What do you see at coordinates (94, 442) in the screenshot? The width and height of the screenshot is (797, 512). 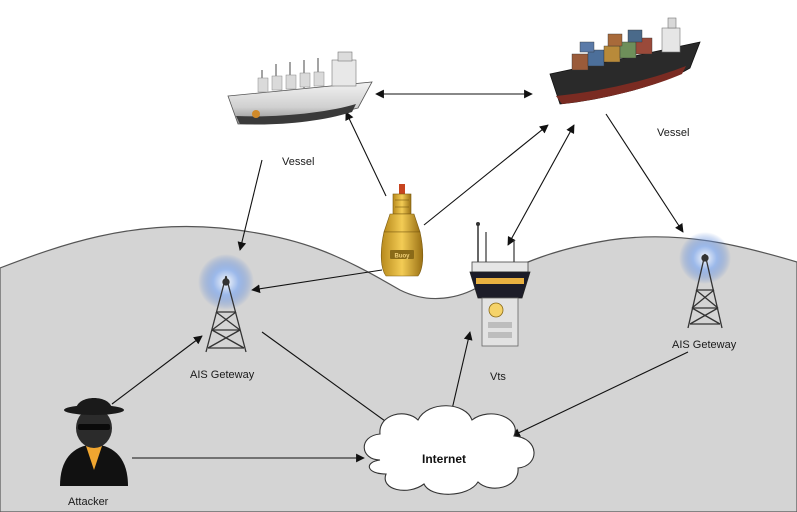 I see `hacker-icon` at bounding box center [94, 442].